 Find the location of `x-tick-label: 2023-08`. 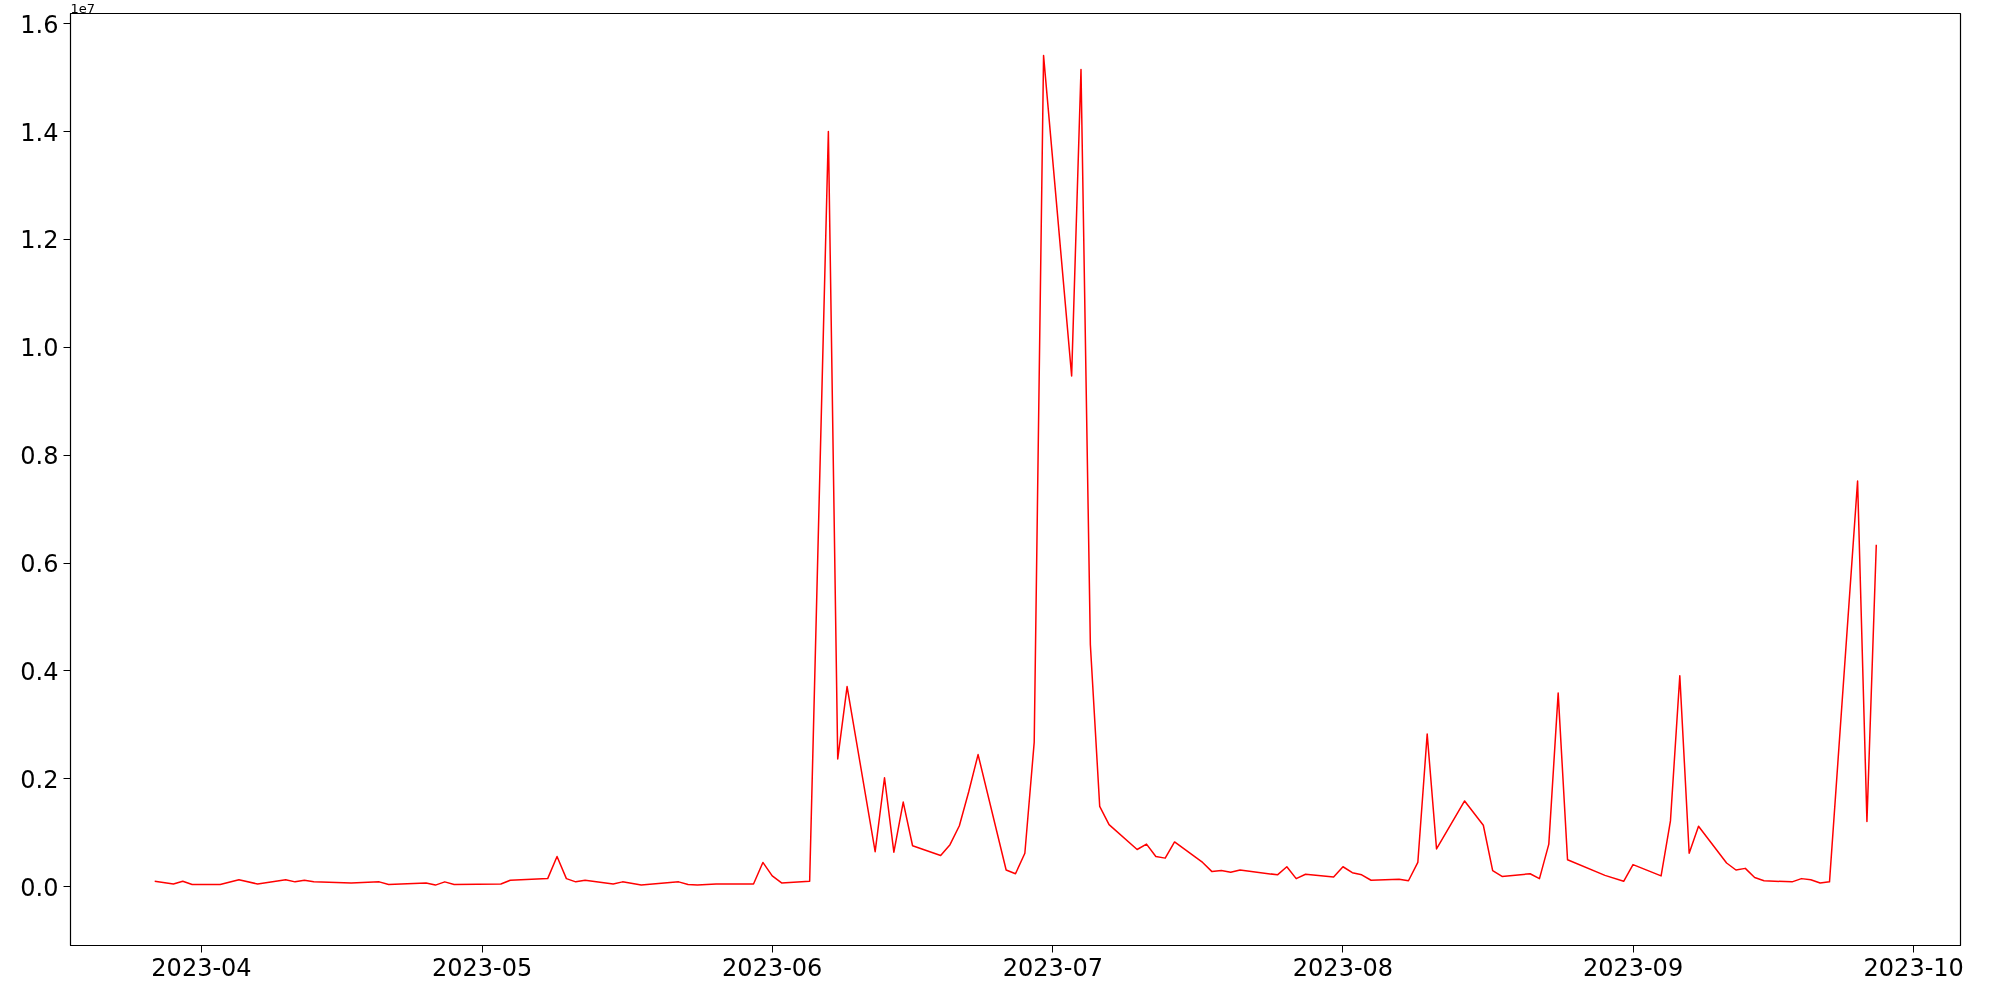

x-tick-label: 2023-08 is located at coordinates (1343, 967).